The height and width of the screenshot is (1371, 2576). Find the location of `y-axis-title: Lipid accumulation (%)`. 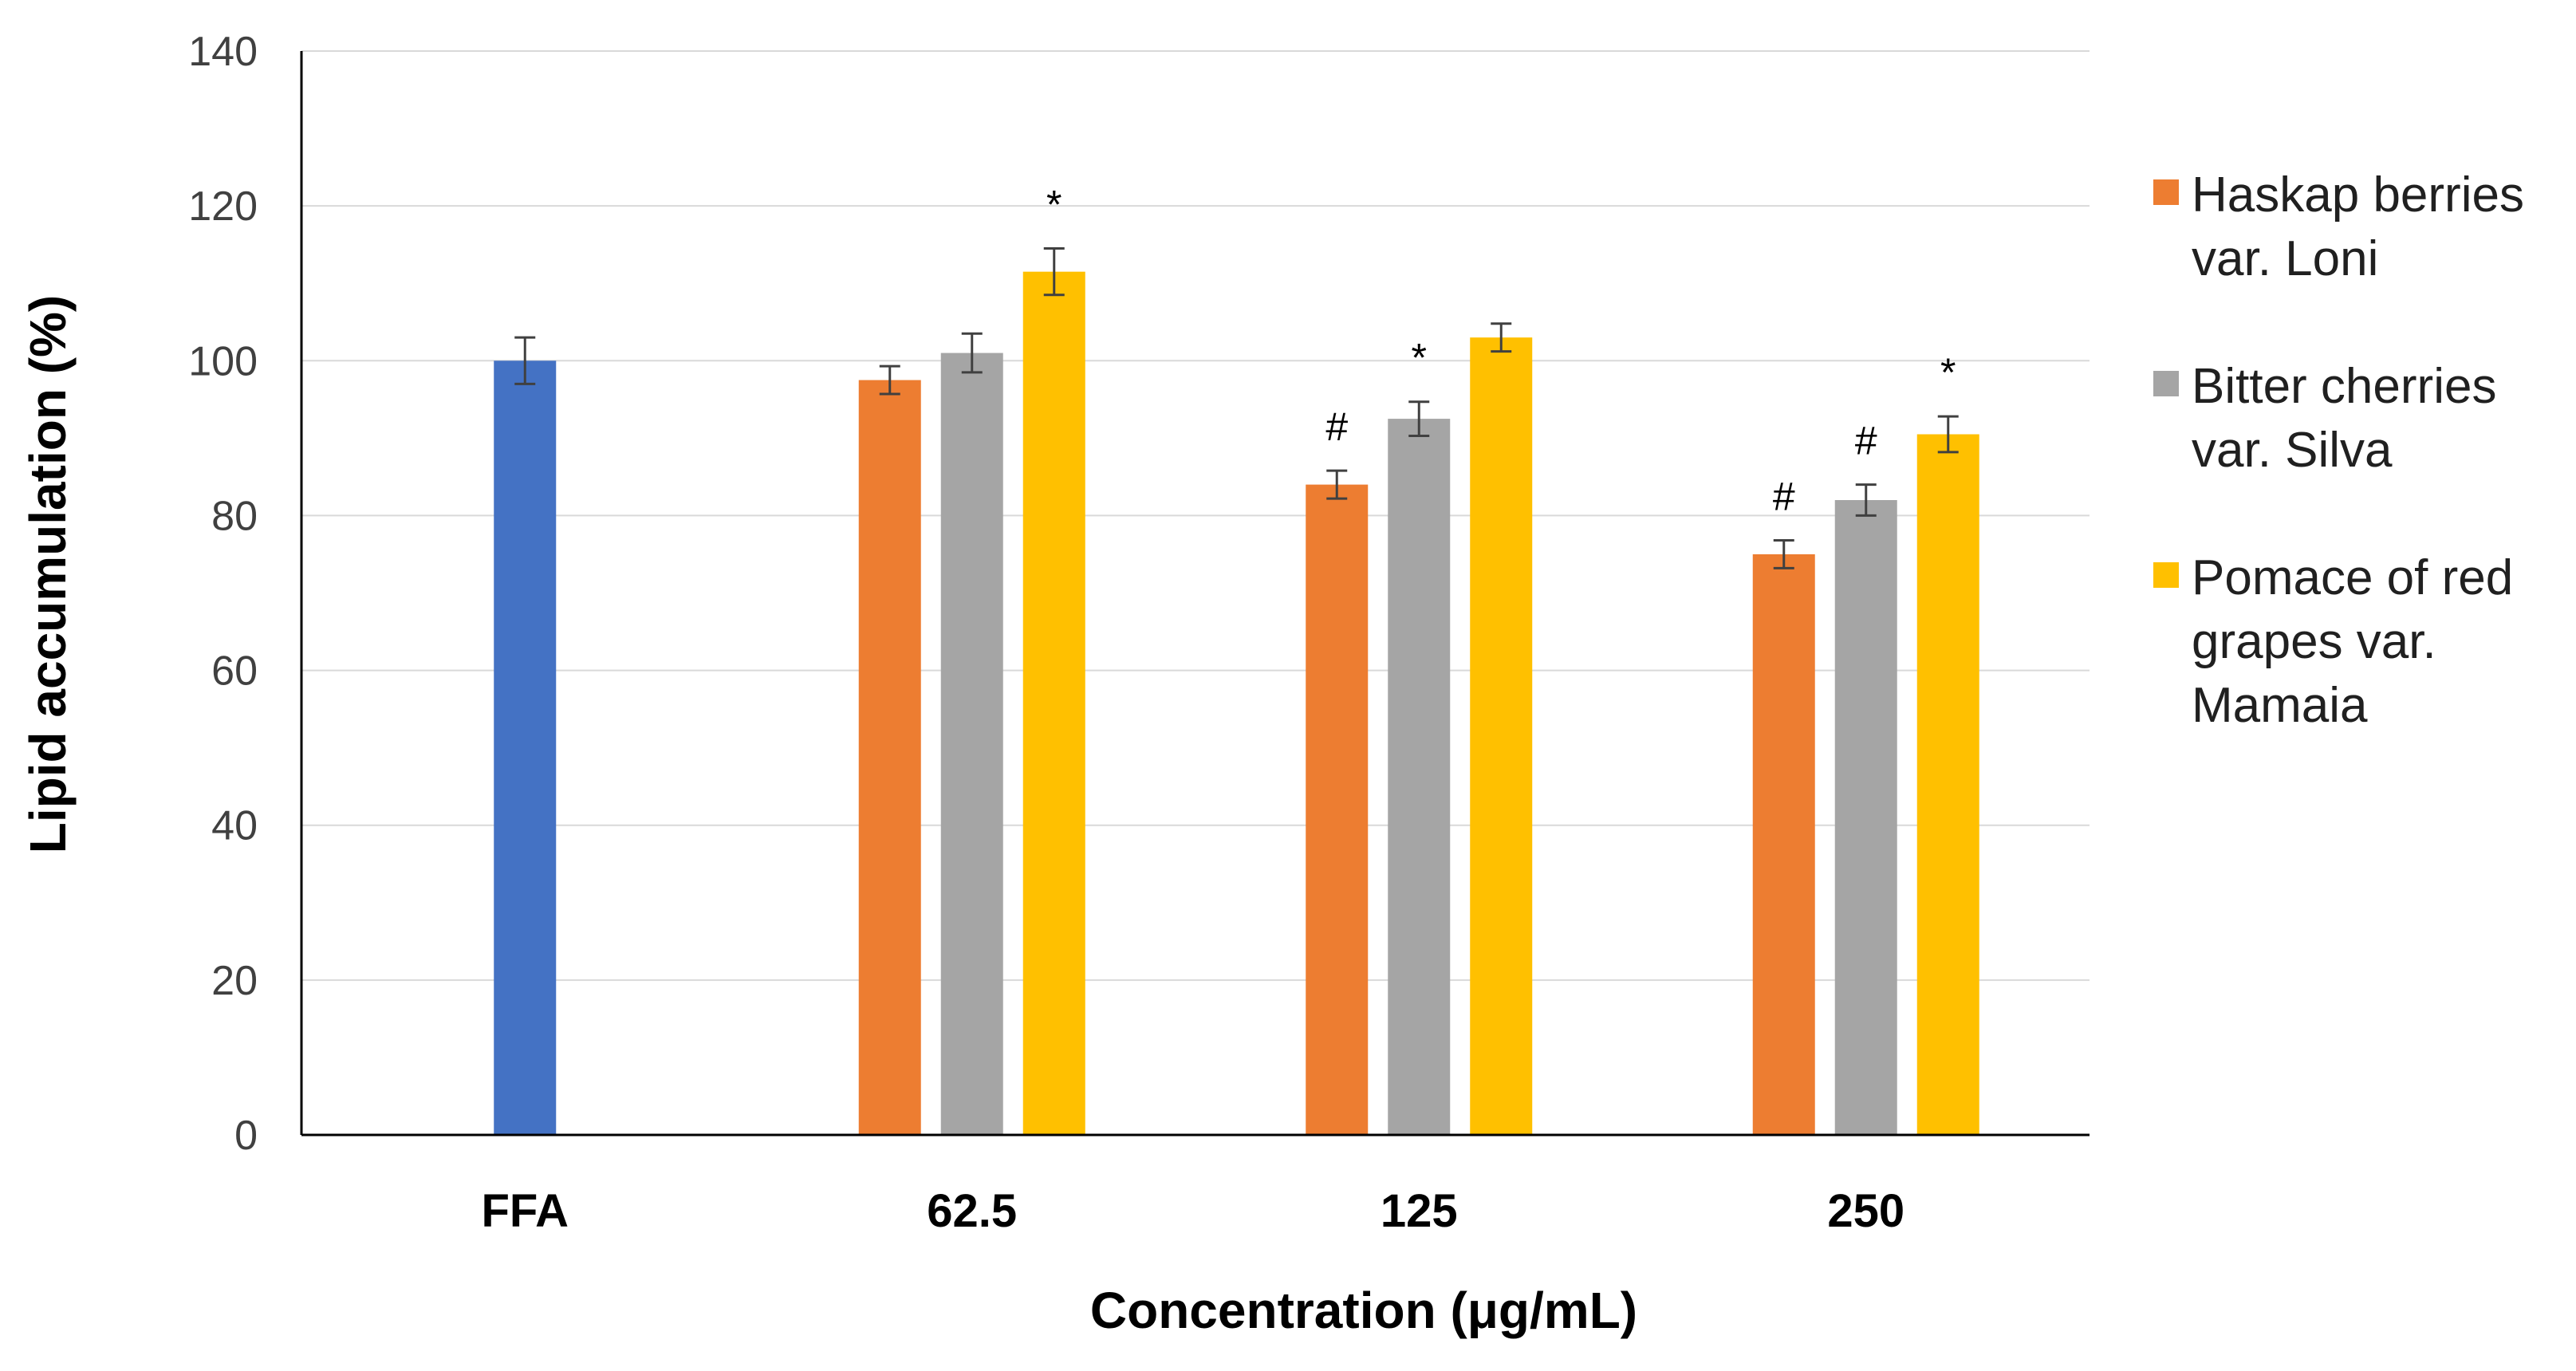

y-axis-title: Lipid accumulation (%) is located at coordinates (48, 574).